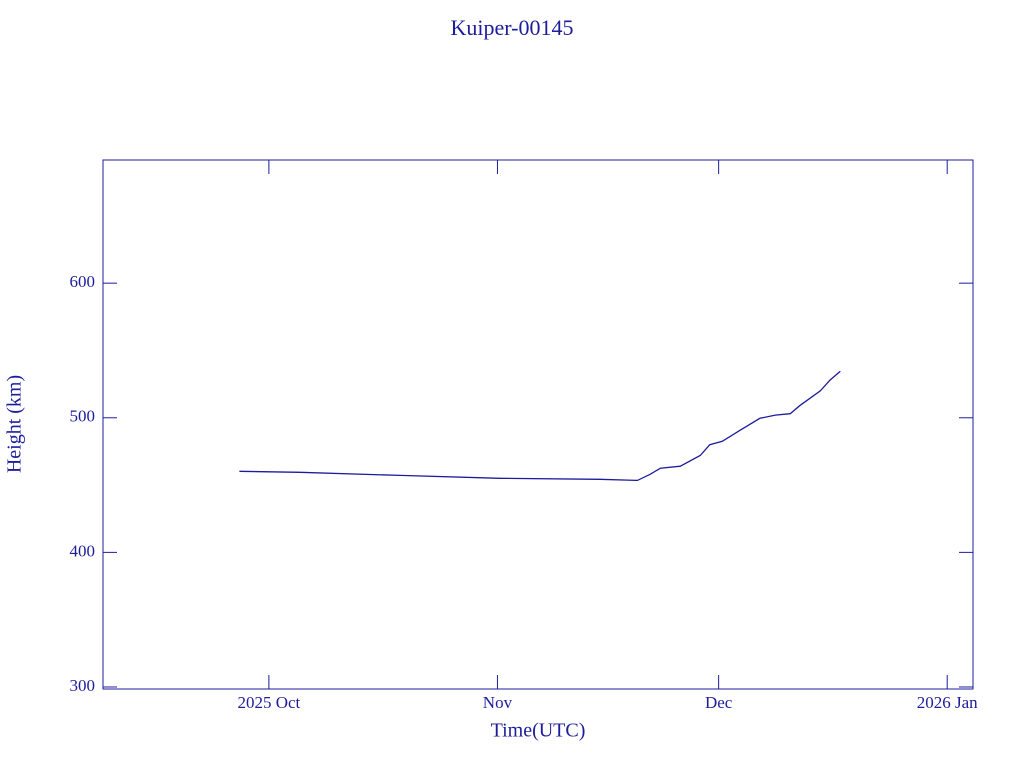  Describe the element at coordinates (83, 550) in the screenshot. I see `y-tick-label: 400` at that location.